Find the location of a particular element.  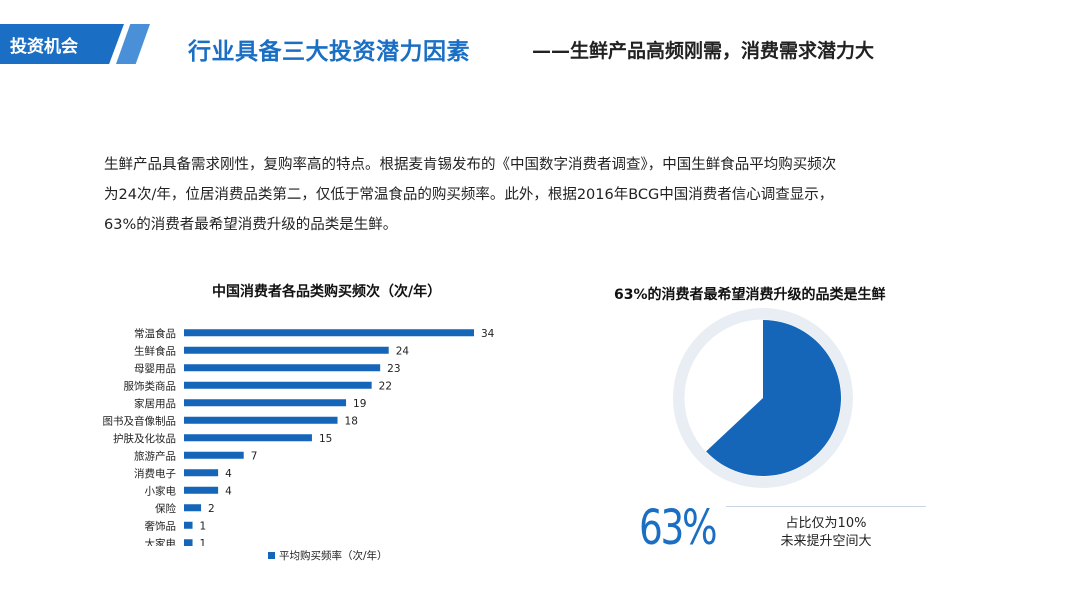

data-label: 34 is located at coordinates (488, 334).